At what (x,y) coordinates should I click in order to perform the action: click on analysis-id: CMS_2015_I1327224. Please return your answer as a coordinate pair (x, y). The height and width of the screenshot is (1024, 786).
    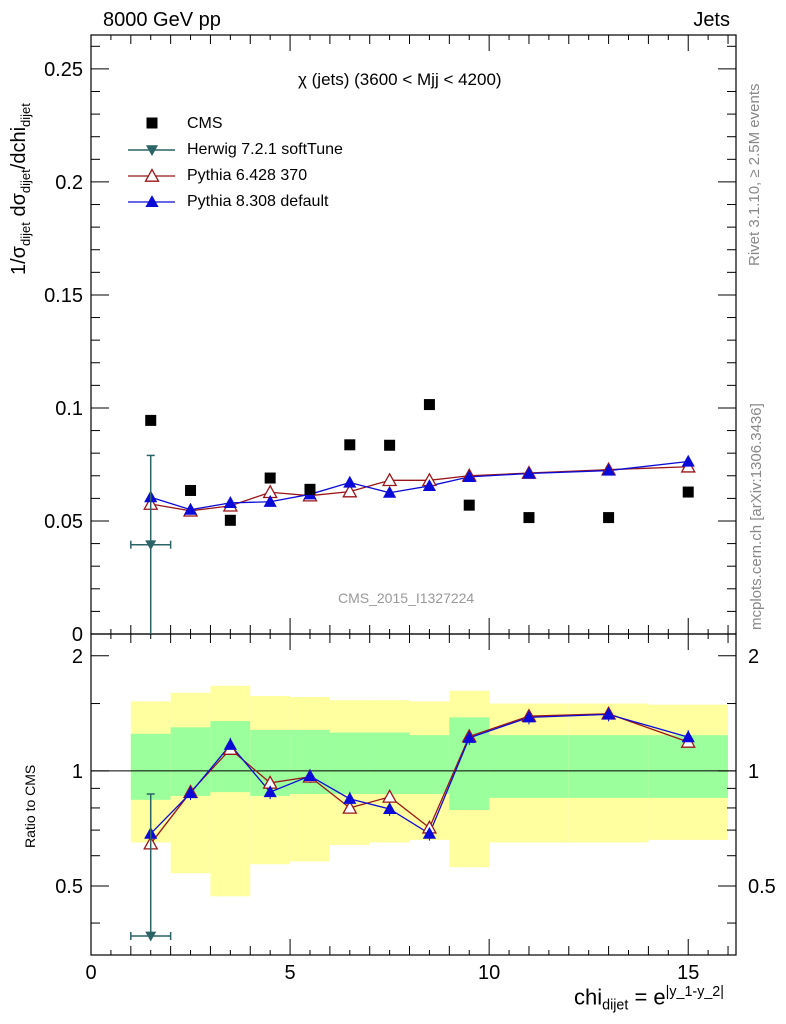
    Looking at the image, I should click on (406, 598).